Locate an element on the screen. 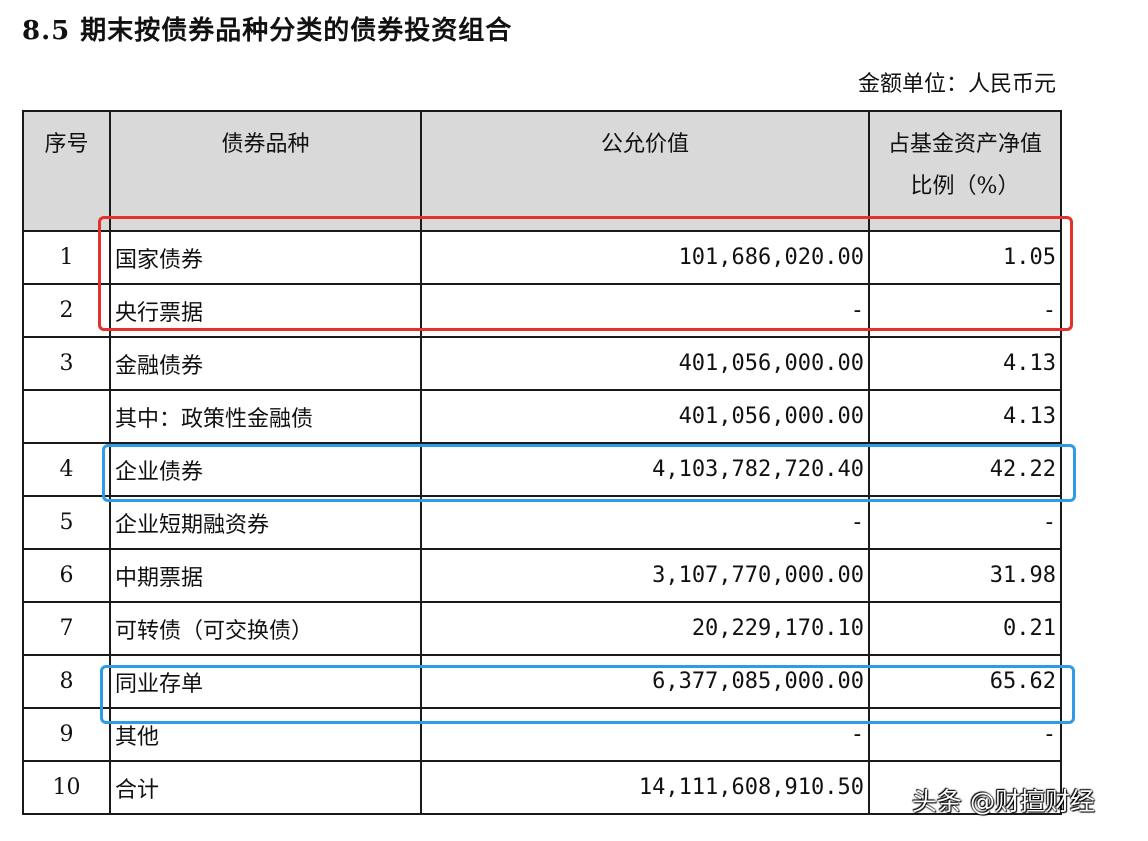  table-row: 其中：政策性金融债 401,056,000.00 4.13 is located at coordinates (542, 416).